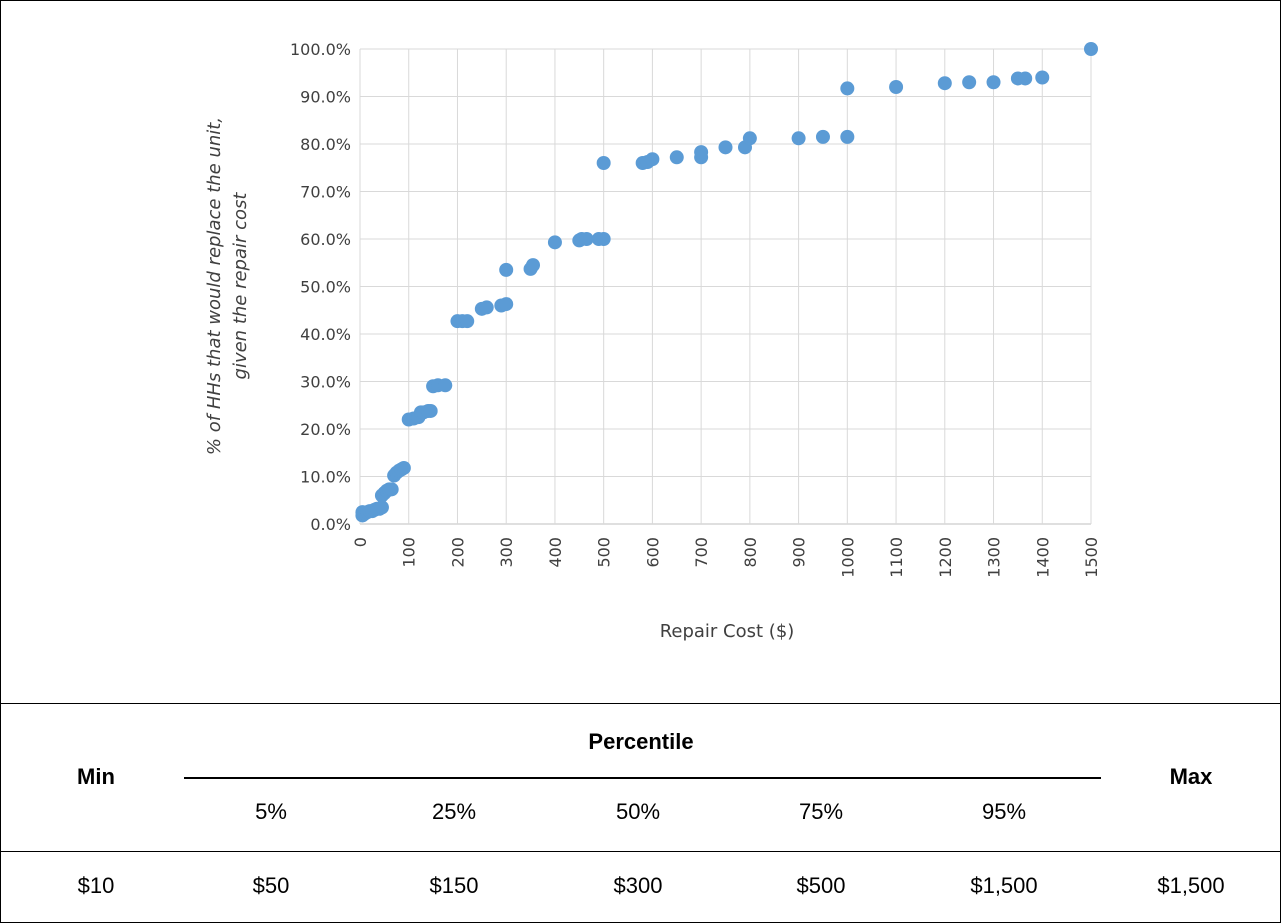 The image size is (1281, 923). Describe the element at coordinates (1004, 885) in the screenshot. I see `value-p95: $1,500` at that location.